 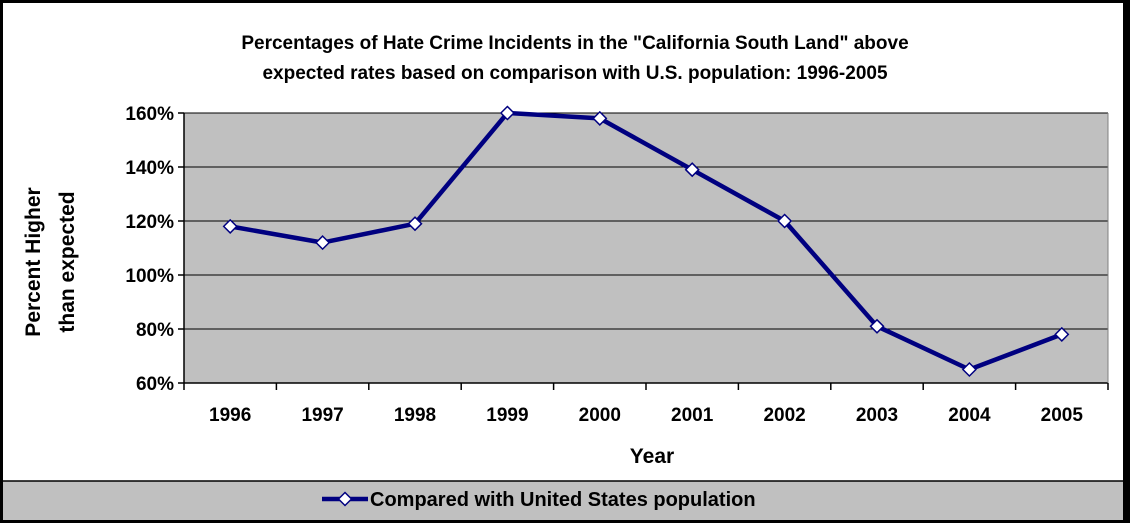 I want to click on x-tick-label: 2004, so click(x=969, y=415).